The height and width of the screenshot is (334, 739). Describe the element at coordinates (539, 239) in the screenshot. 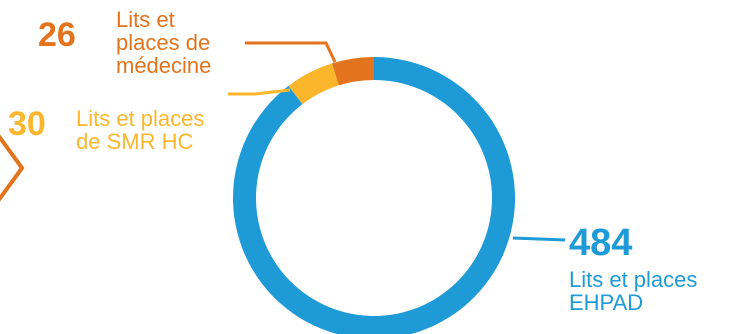

I see `leader-line-ehpad` at that location.